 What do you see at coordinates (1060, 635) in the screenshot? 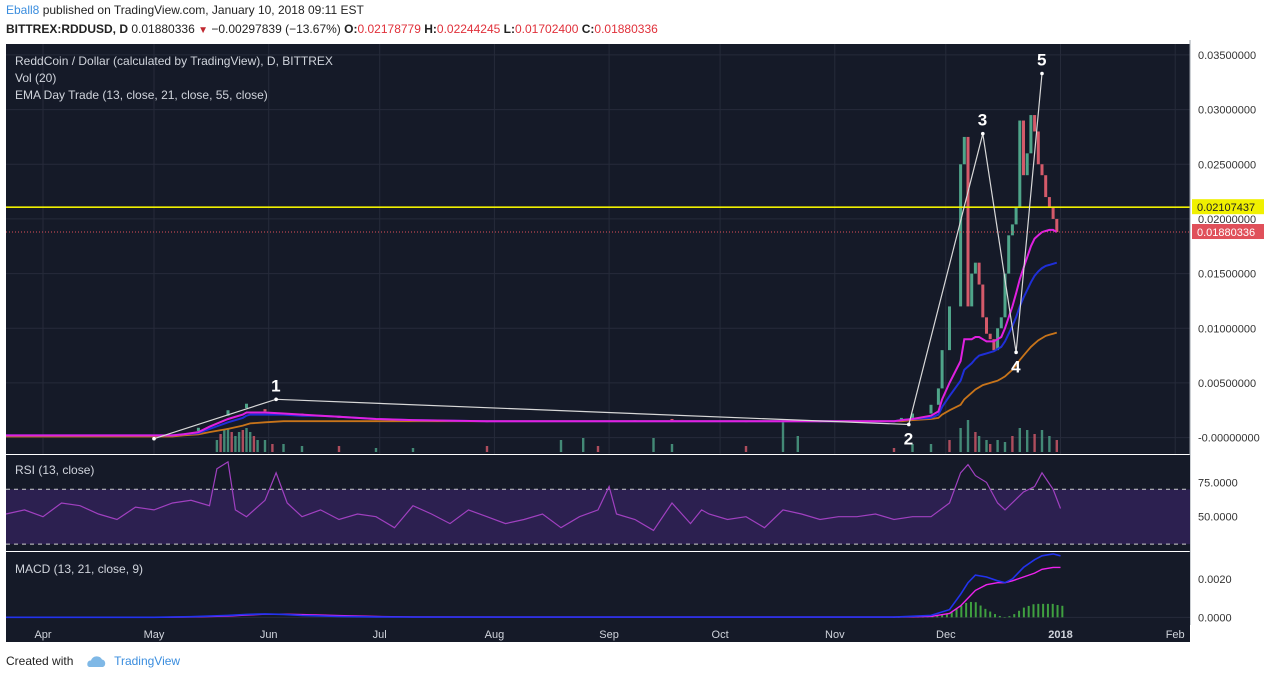
I see `time-tick-label: 2018` at bounding box center [1060, 635].